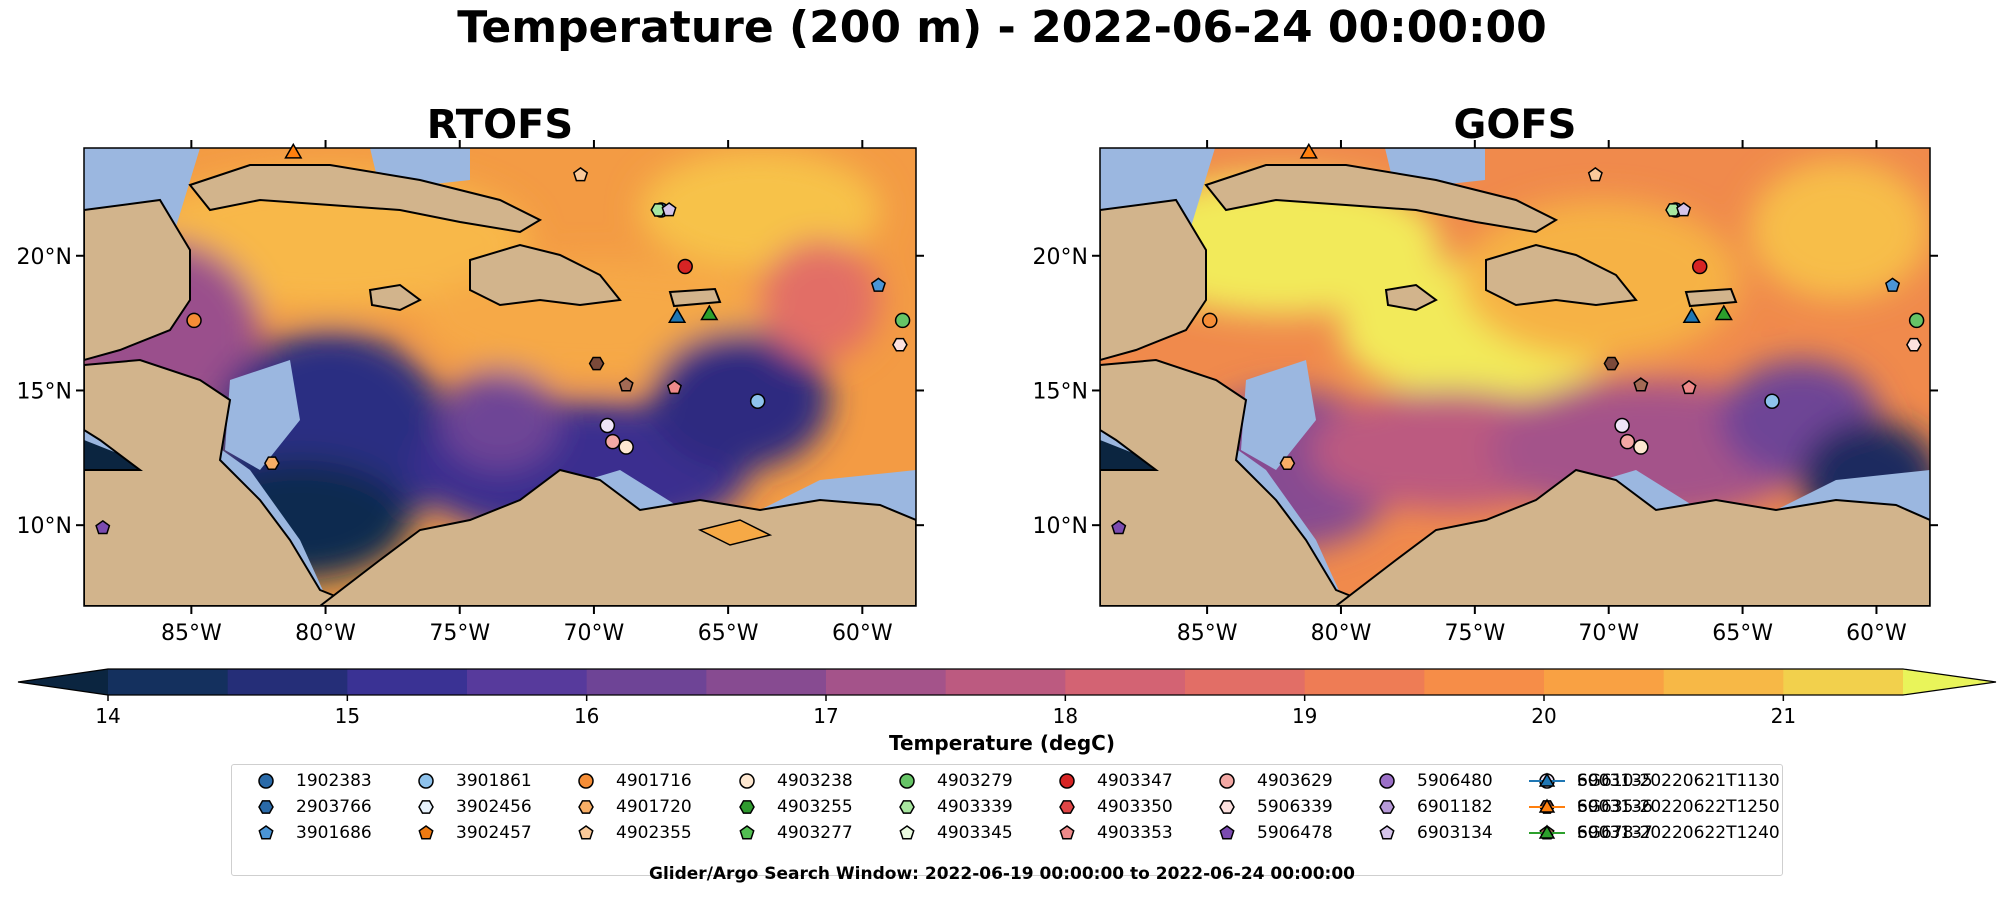 Image resolution: width=2004 pixels, height=897 pixels. What do you see at coordinates (1060, 257) in the screenshot?
I see `lat-tick-label: 20°N` at bounding box center [1060, 257].